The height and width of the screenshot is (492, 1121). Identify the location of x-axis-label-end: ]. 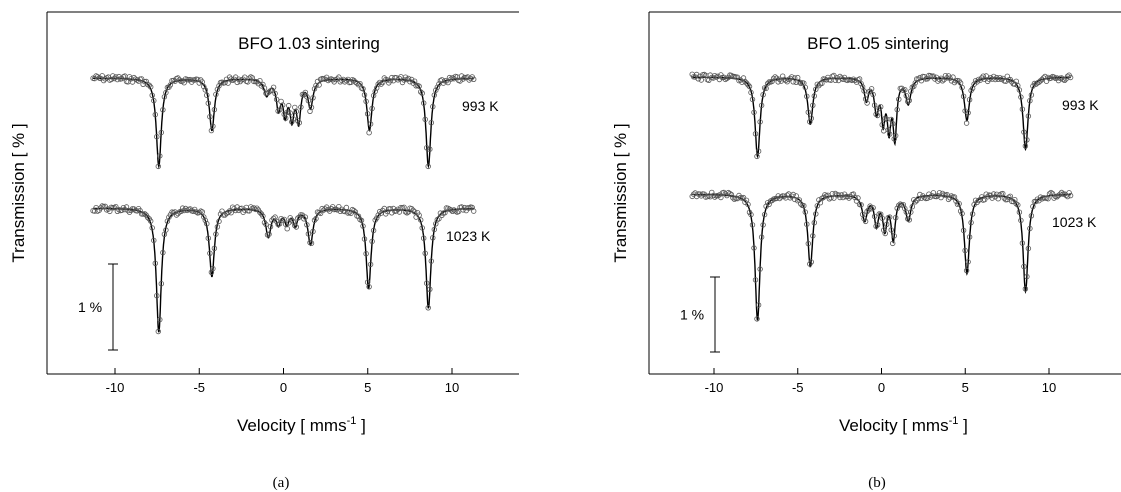
(360, 425).